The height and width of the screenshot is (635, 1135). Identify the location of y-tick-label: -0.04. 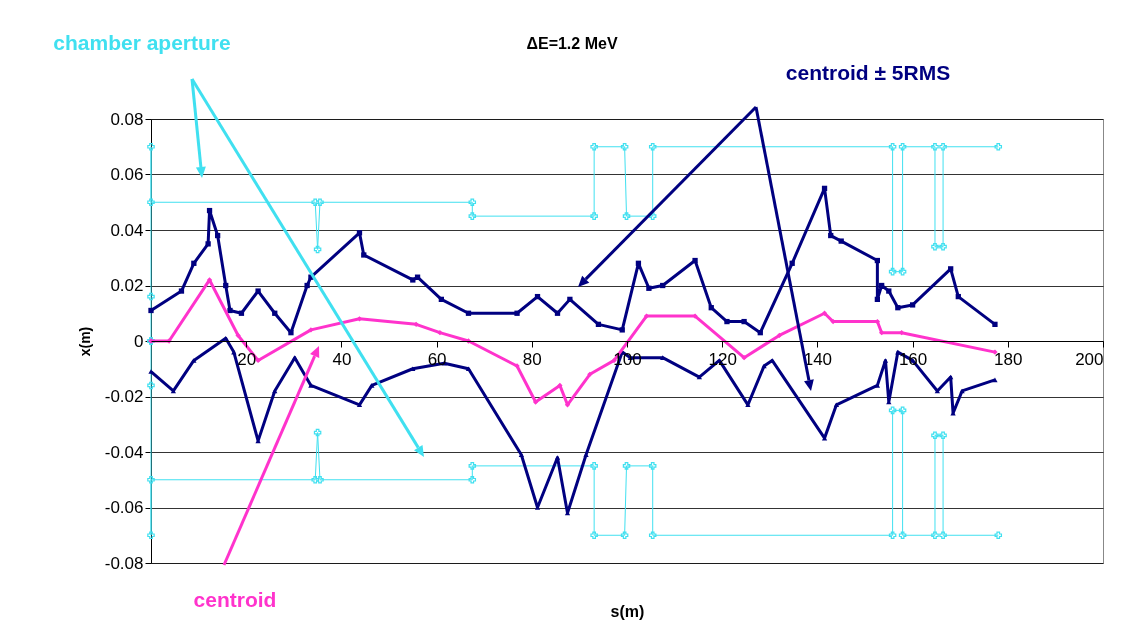
(124, 452).